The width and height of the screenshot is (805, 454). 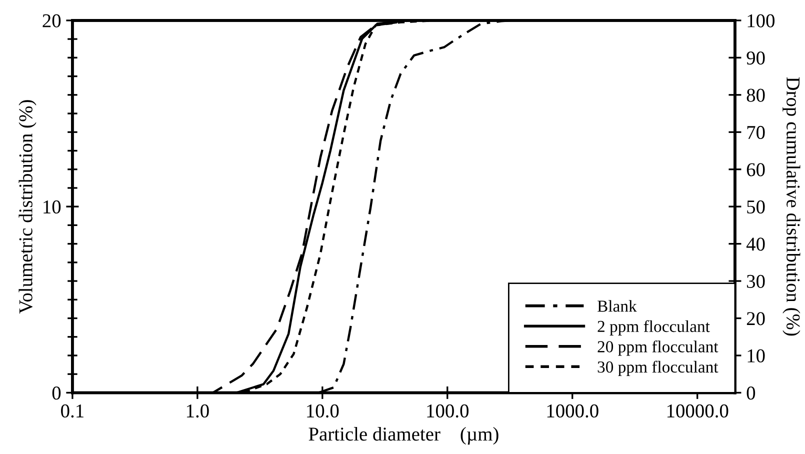 I want to click on x-tick-label: 1.0, so click(x=197, y=411).